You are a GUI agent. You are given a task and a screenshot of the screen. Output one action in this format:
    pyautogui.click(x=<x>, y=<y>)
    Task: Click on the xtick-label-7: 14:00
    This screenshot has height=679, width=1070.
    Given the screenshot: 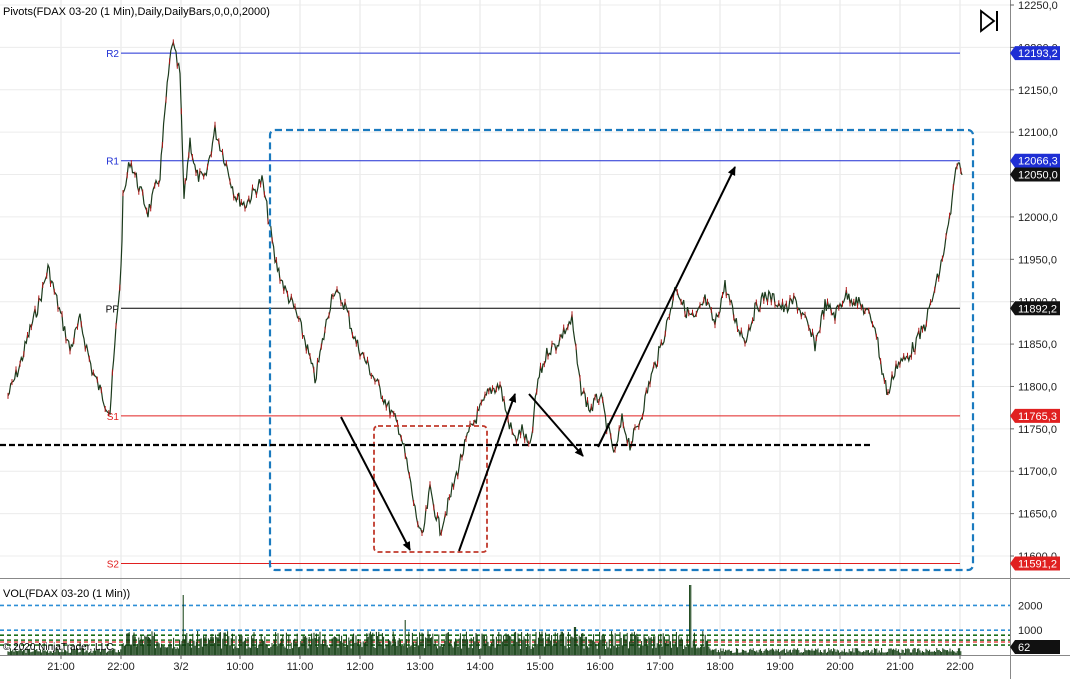 What is the action you would take?
    pyautogui.click(x=480, y=667)
    